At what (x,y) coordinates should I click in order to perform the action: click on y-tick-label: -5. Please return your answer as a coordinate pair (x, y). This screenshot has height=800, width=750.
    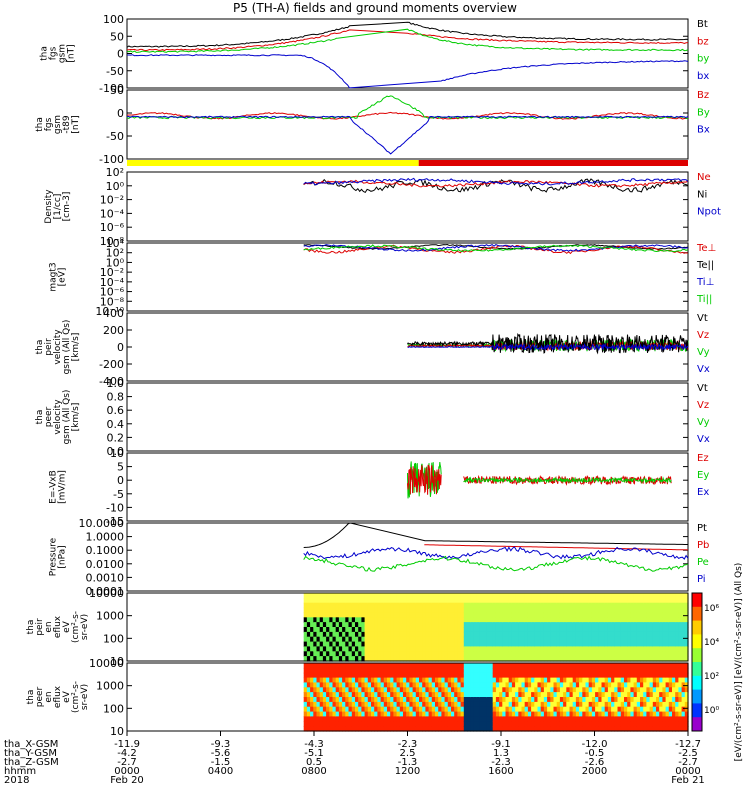
    Looking at the image, I should click on (118, 494).